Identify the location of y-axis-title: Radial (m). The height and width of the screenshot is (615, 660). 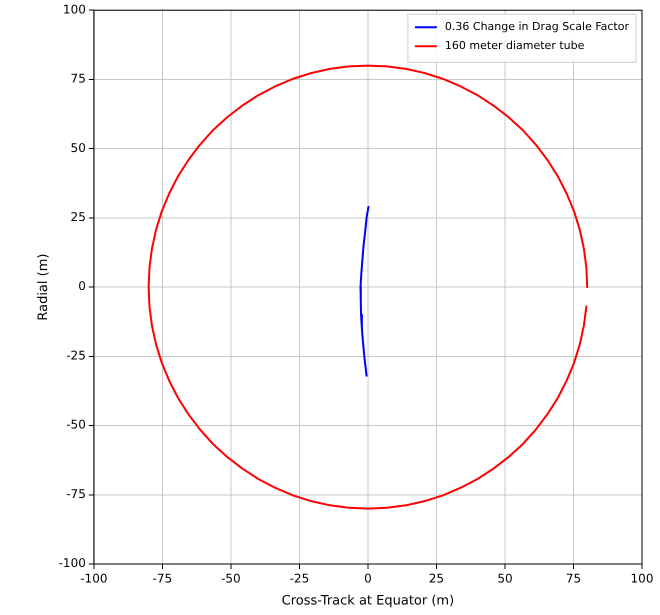
(44, 287).